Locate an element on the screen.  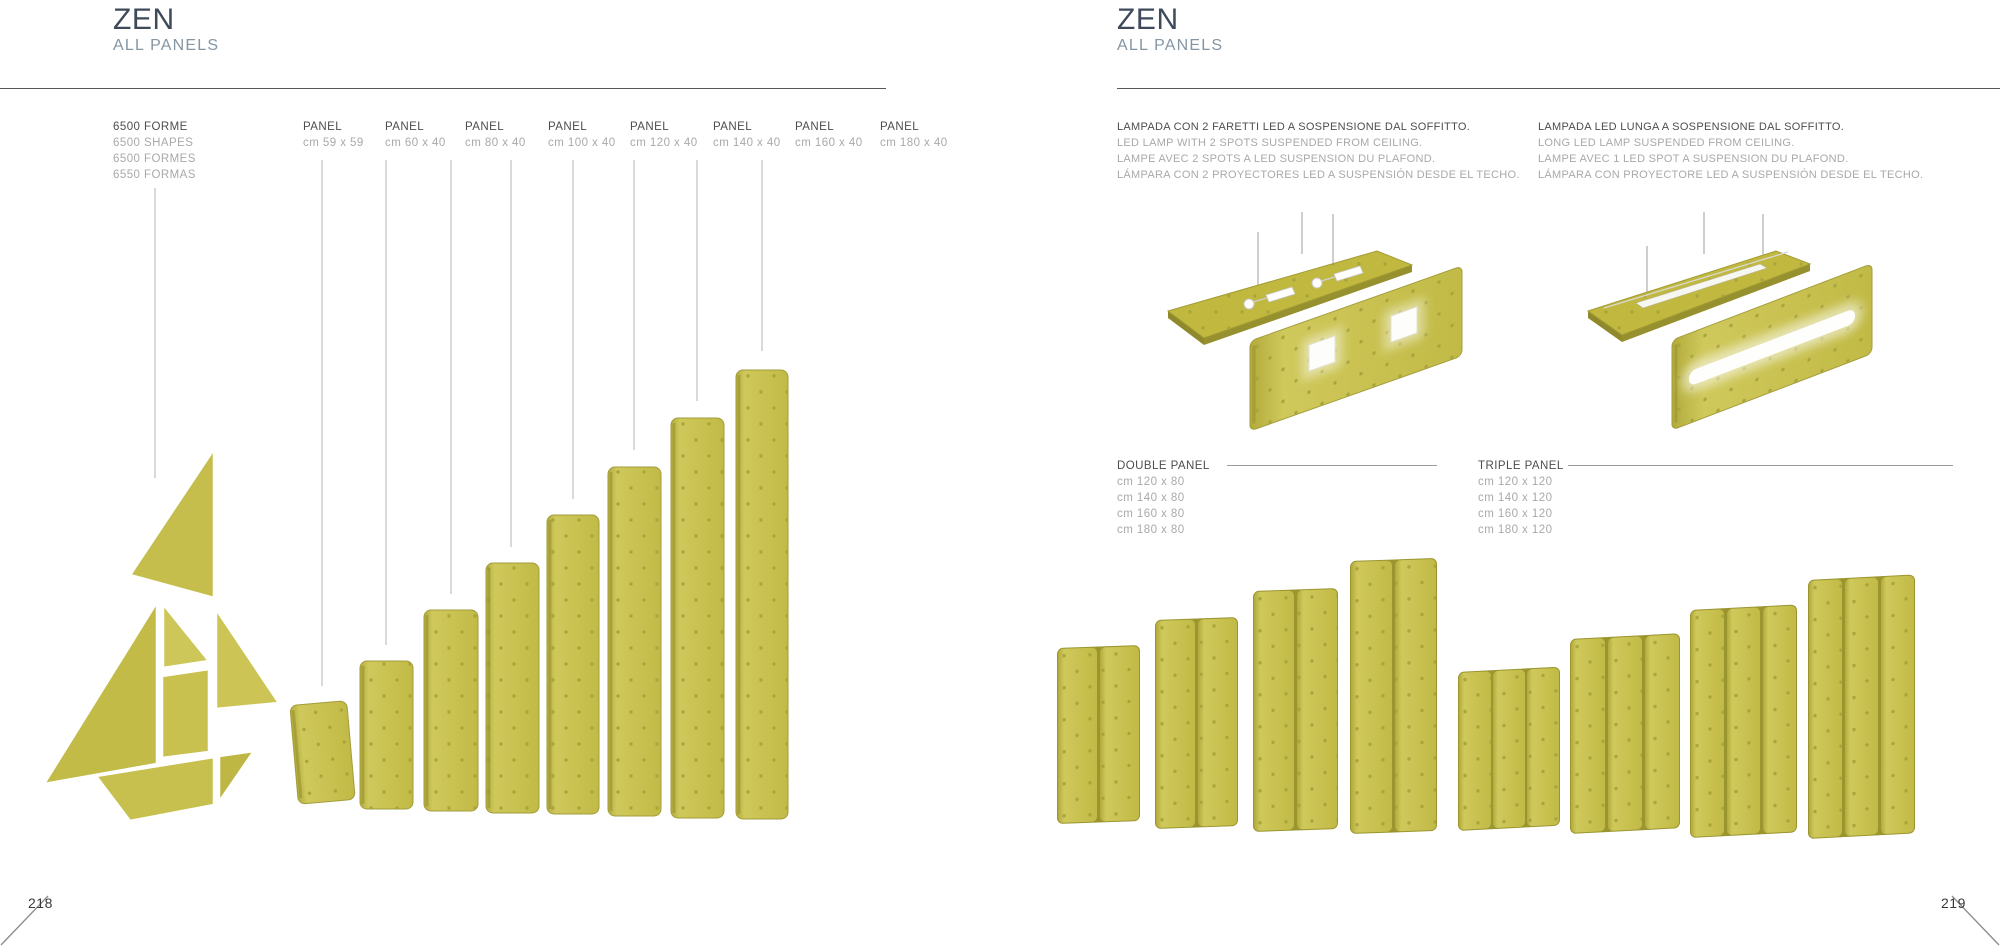
panel-160x40-illustration is located at coordinates (697, 618).